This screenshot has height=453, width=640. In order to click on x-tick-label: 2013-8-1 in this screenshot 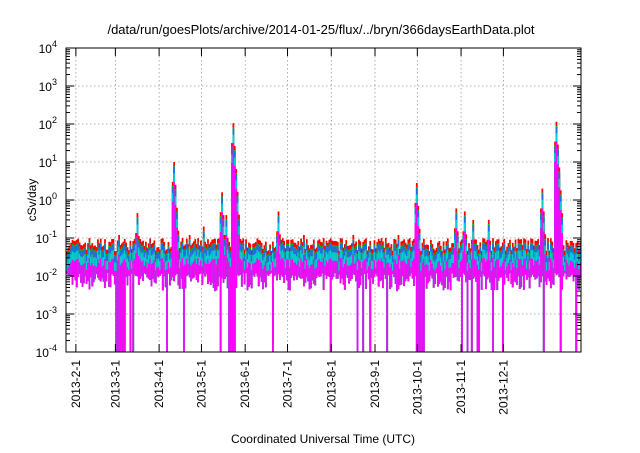, I will do `click(331, 384)`.